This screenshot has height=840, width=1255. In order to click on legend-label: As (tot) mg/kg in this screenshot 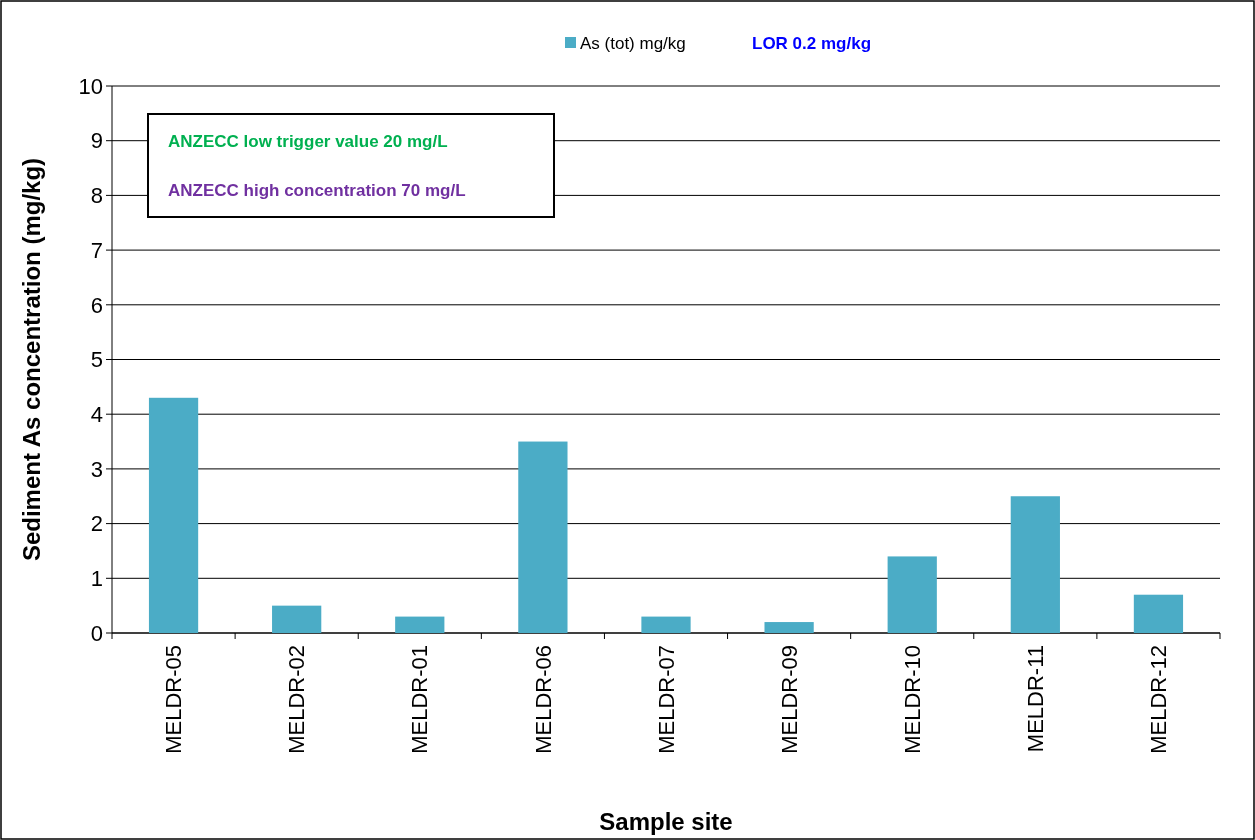, I will do `click(633, 43)`.